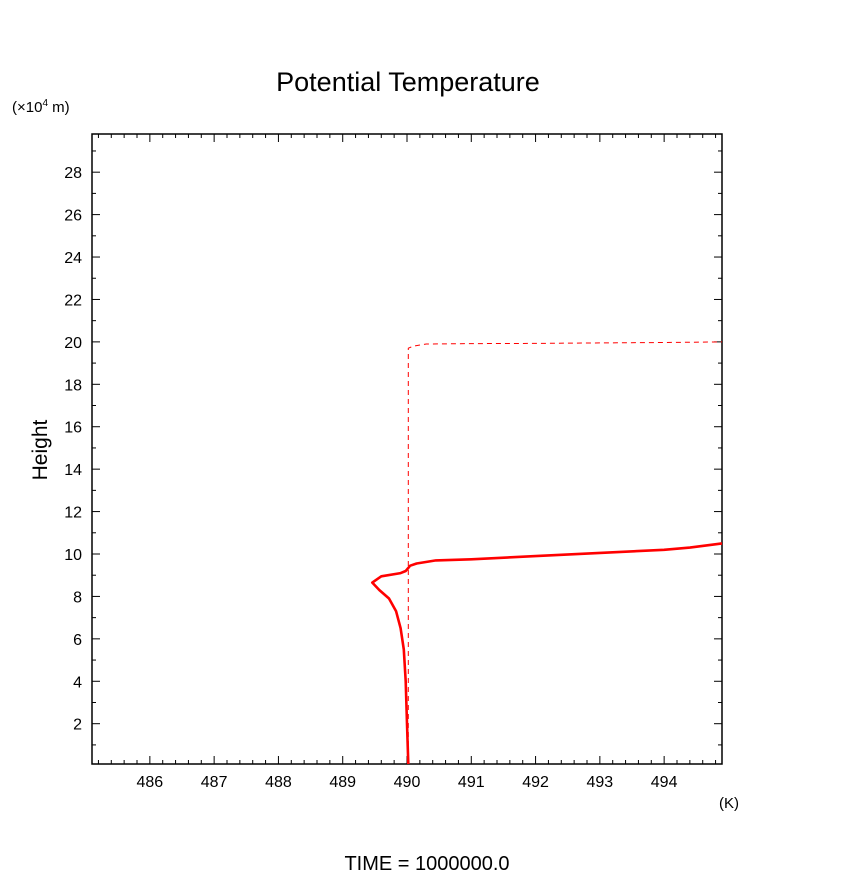 Image resolution: width=854 pixels, height=879 pixels. I want to click on x-tick-label: 487, so click(214, 782).